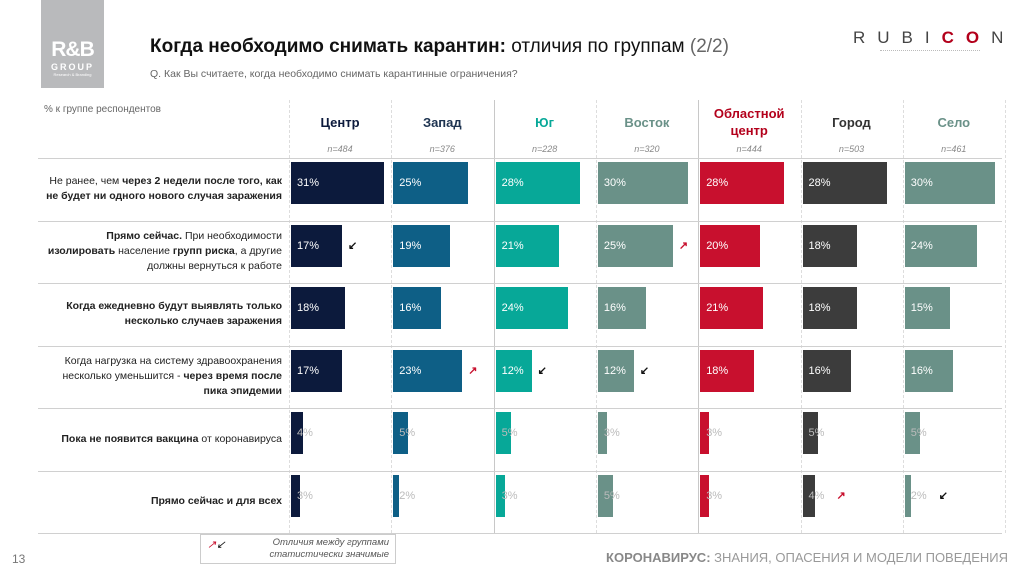 Image resolution: width=1024 pixels, height=576 pixels. I want to click on bar-value-label: 30%, so click(921, 183).